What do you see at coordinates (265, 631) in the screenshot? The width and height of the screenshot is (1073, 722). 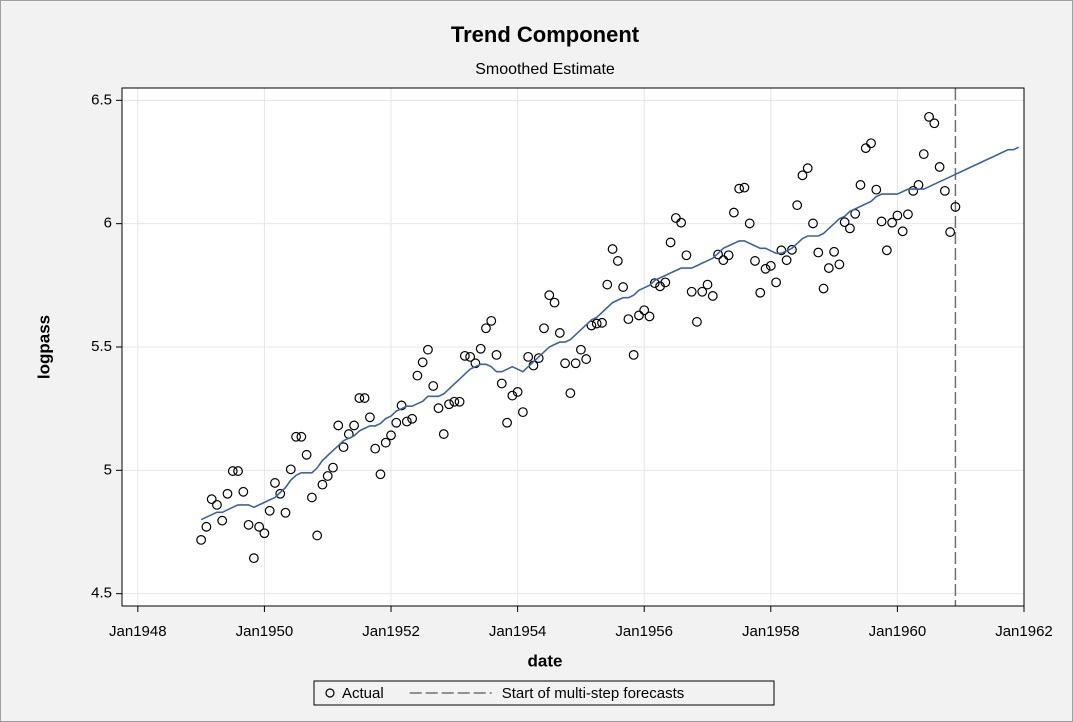 I see `x-tick-label: Jan1950` at bounding box center [265, 631].